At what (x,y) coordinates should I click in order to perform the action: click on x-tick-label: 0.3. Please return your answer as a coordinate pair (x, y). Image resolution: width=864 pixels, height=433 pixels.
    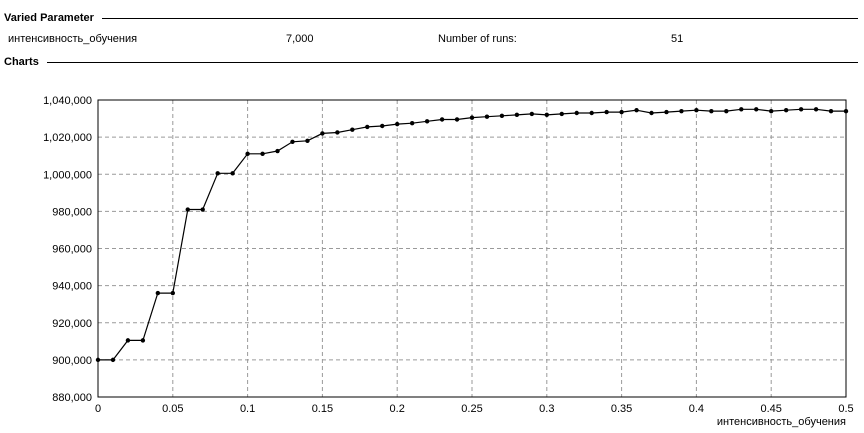
    Looking at the image, I should click on (546, 409).